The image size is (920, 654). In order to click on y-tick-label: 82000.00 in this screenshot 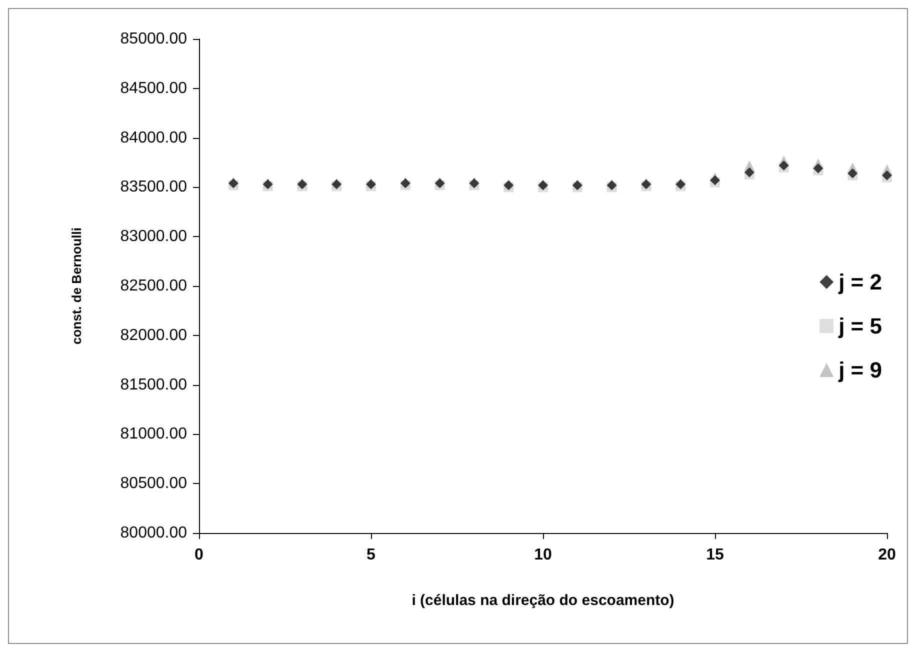, I will do `click(154, 335)`.